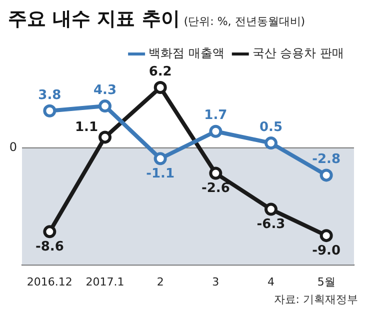  What do you see at coordinates (105, 90) in the screenshot?
I see `data-label: 4.3` at bounding box center [105, 90].